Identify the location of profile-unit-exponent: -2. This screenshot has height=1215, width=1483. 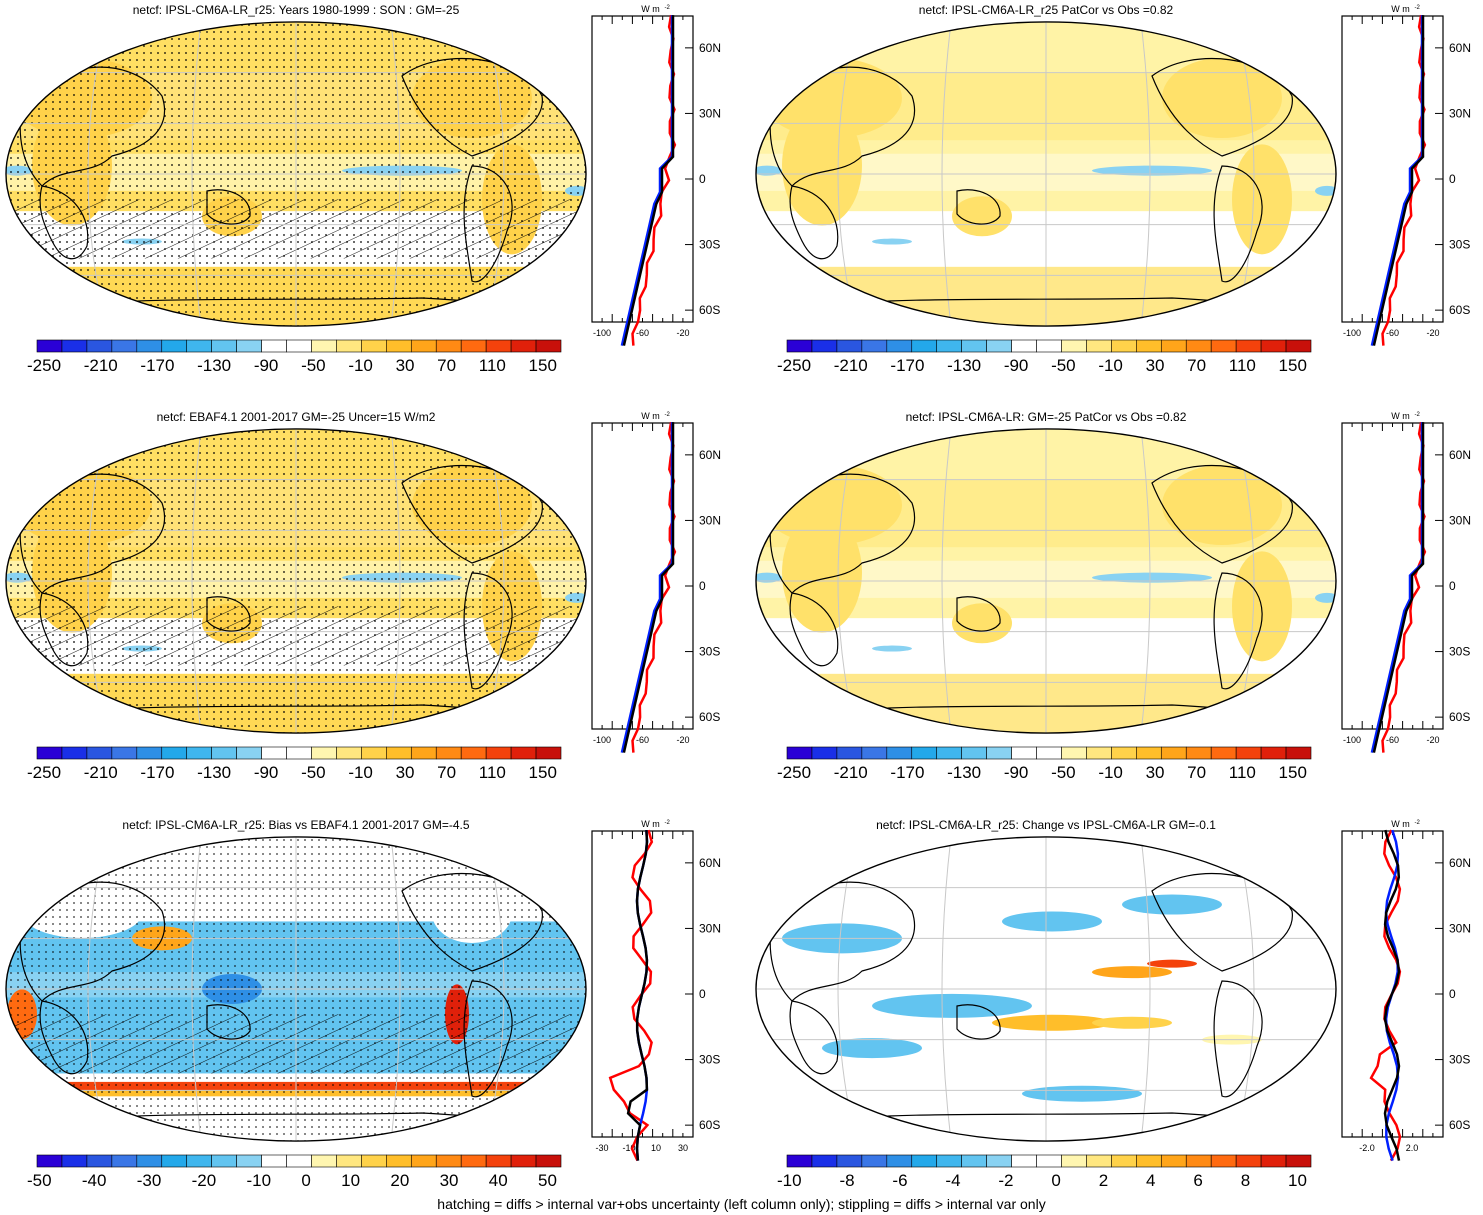
(668, 415).